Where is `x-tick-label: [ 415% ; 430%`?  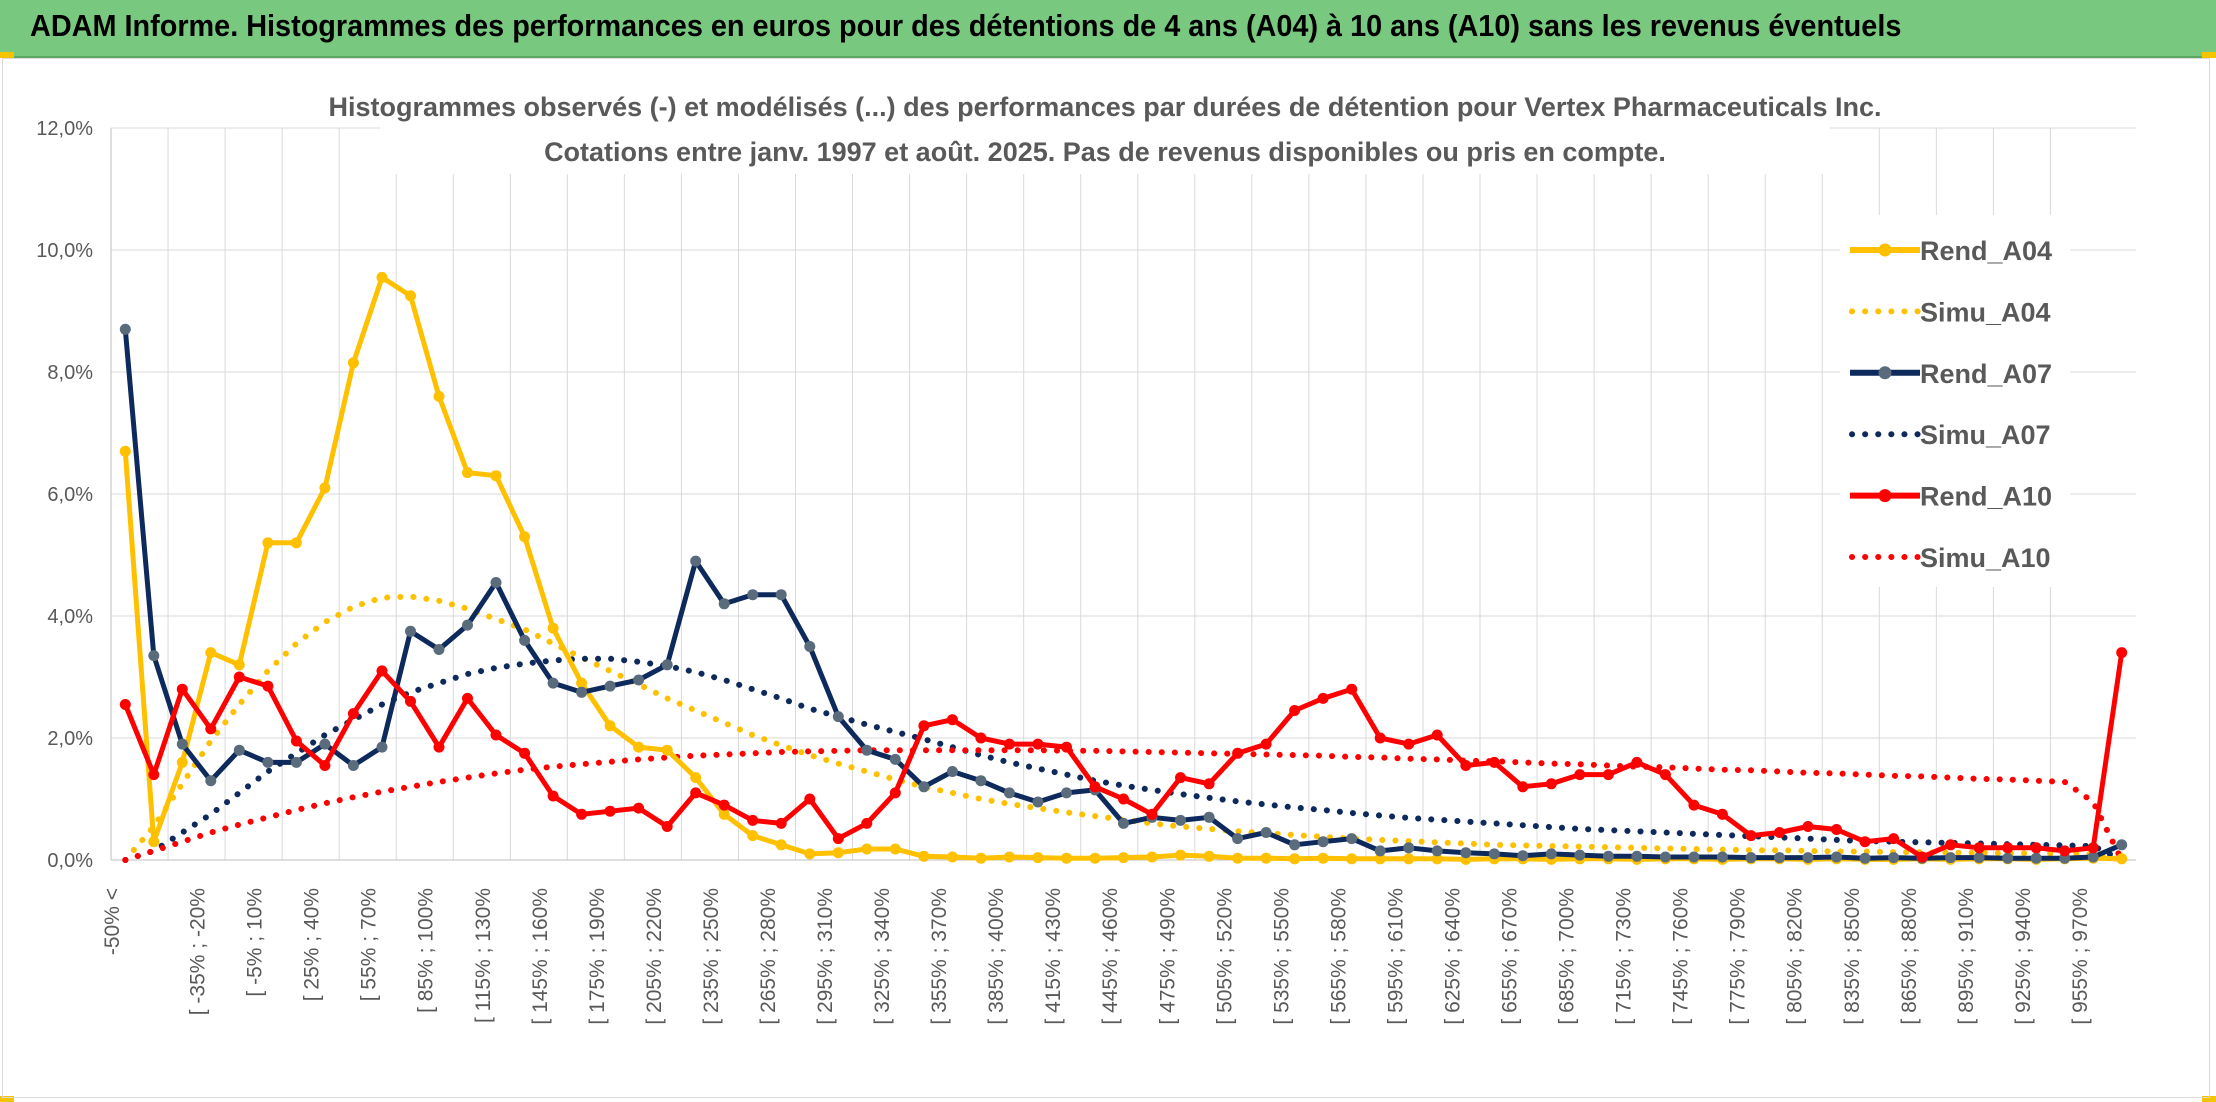
x-tick-label: [ 415% ; 430% is located at coordinates (1053, 956).